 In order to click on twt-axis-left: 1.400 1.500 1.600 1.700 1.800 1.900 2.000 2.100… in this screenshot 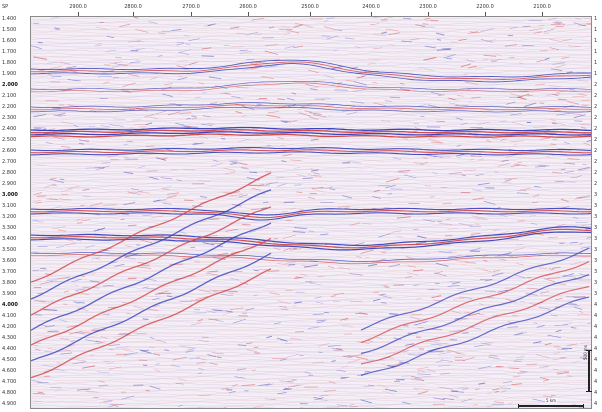, I will do `click(15, 214)`.